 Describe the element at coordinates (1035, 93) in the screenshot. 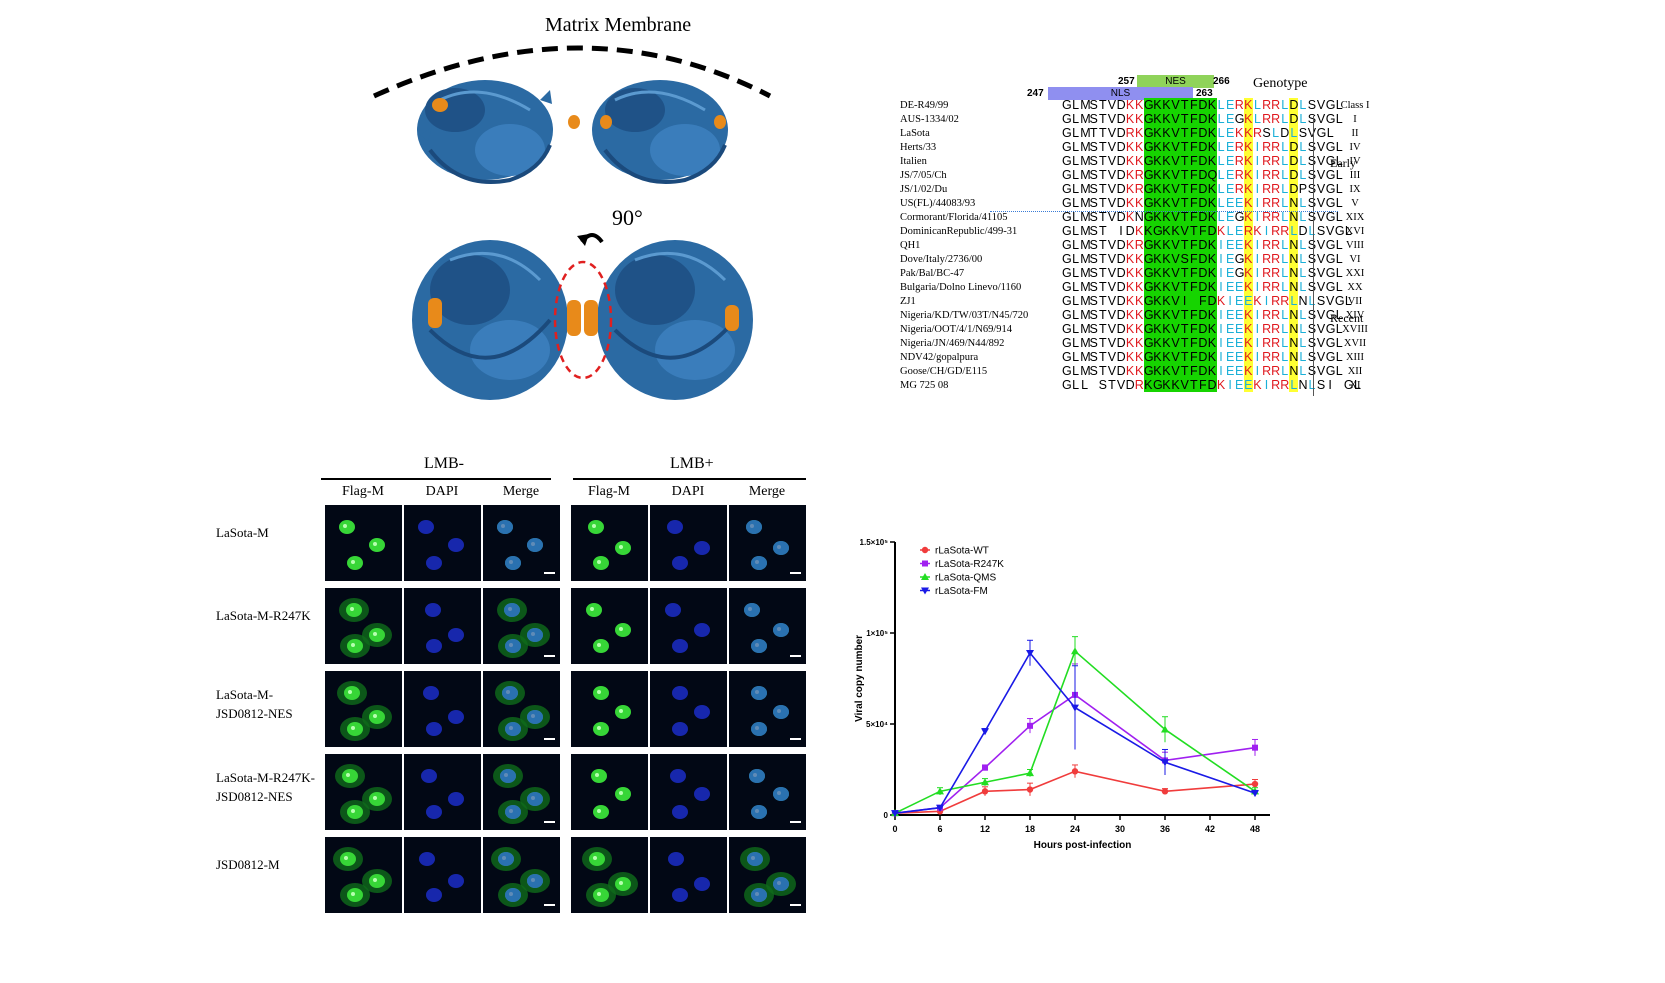

I see `nls-start-number: 247` at that location.